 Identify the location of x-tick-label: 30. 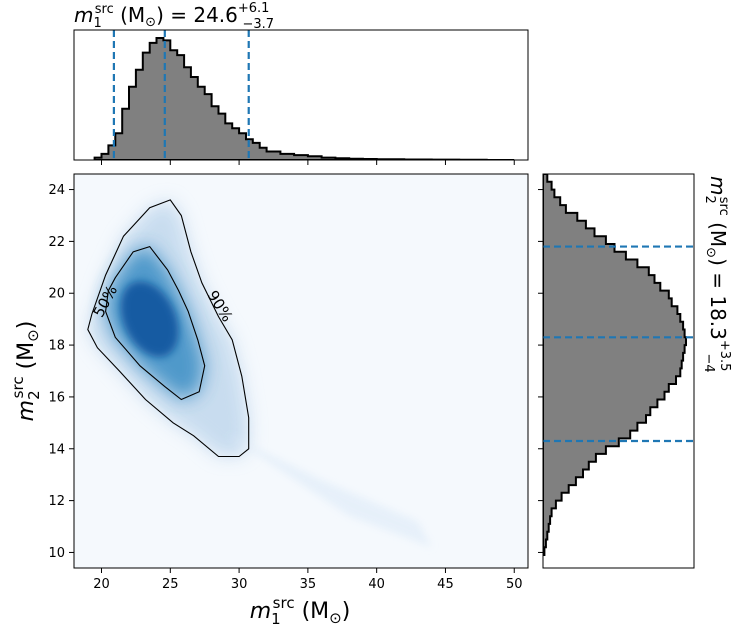
(239, 584).